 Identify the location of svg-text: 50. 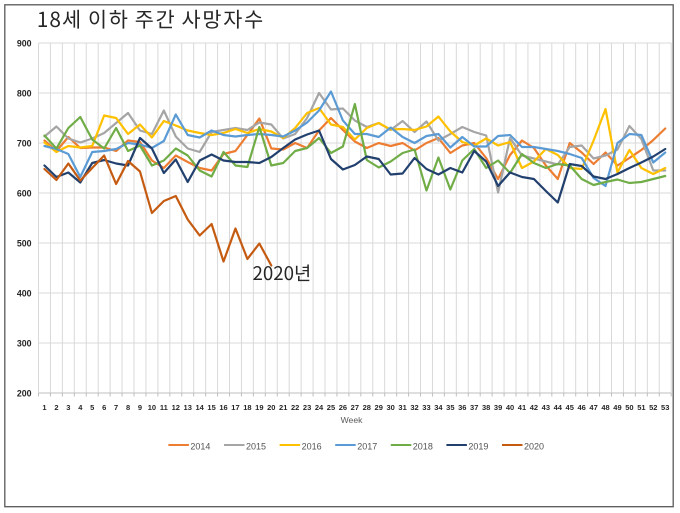
(629, 407).